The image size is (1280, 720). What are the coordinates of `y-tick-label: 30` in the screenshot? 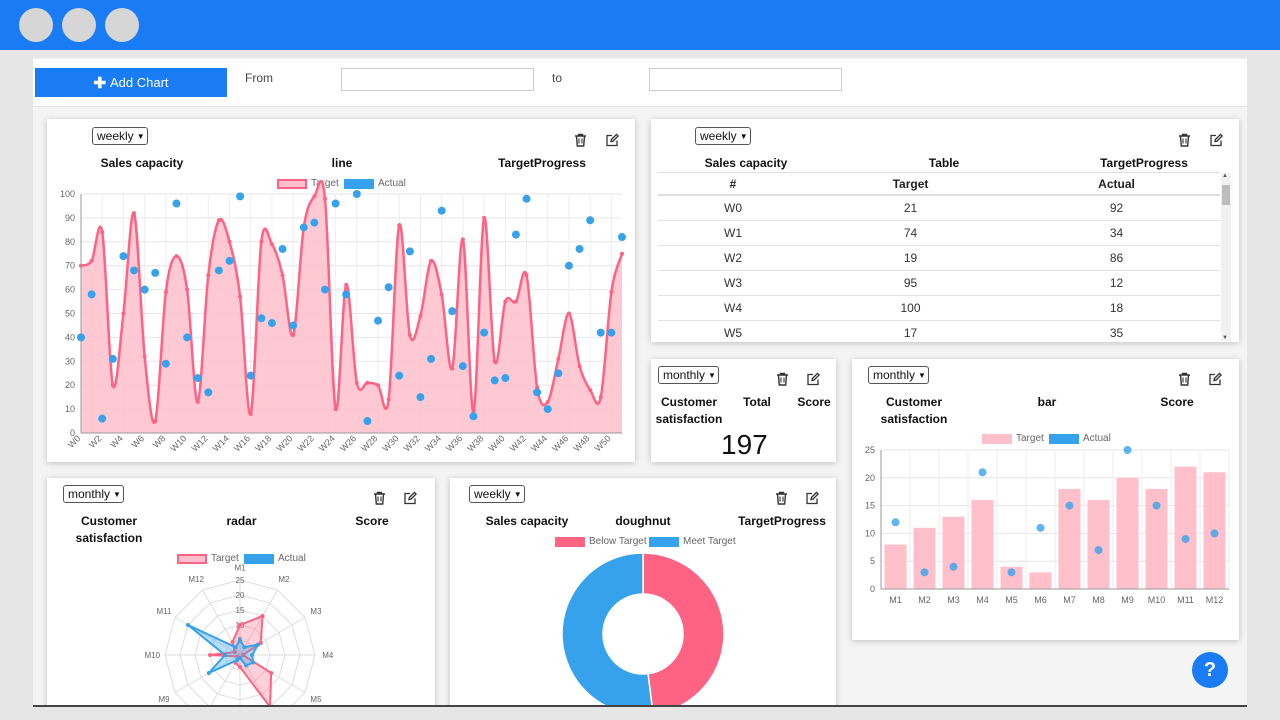 It's located at (70, 361).